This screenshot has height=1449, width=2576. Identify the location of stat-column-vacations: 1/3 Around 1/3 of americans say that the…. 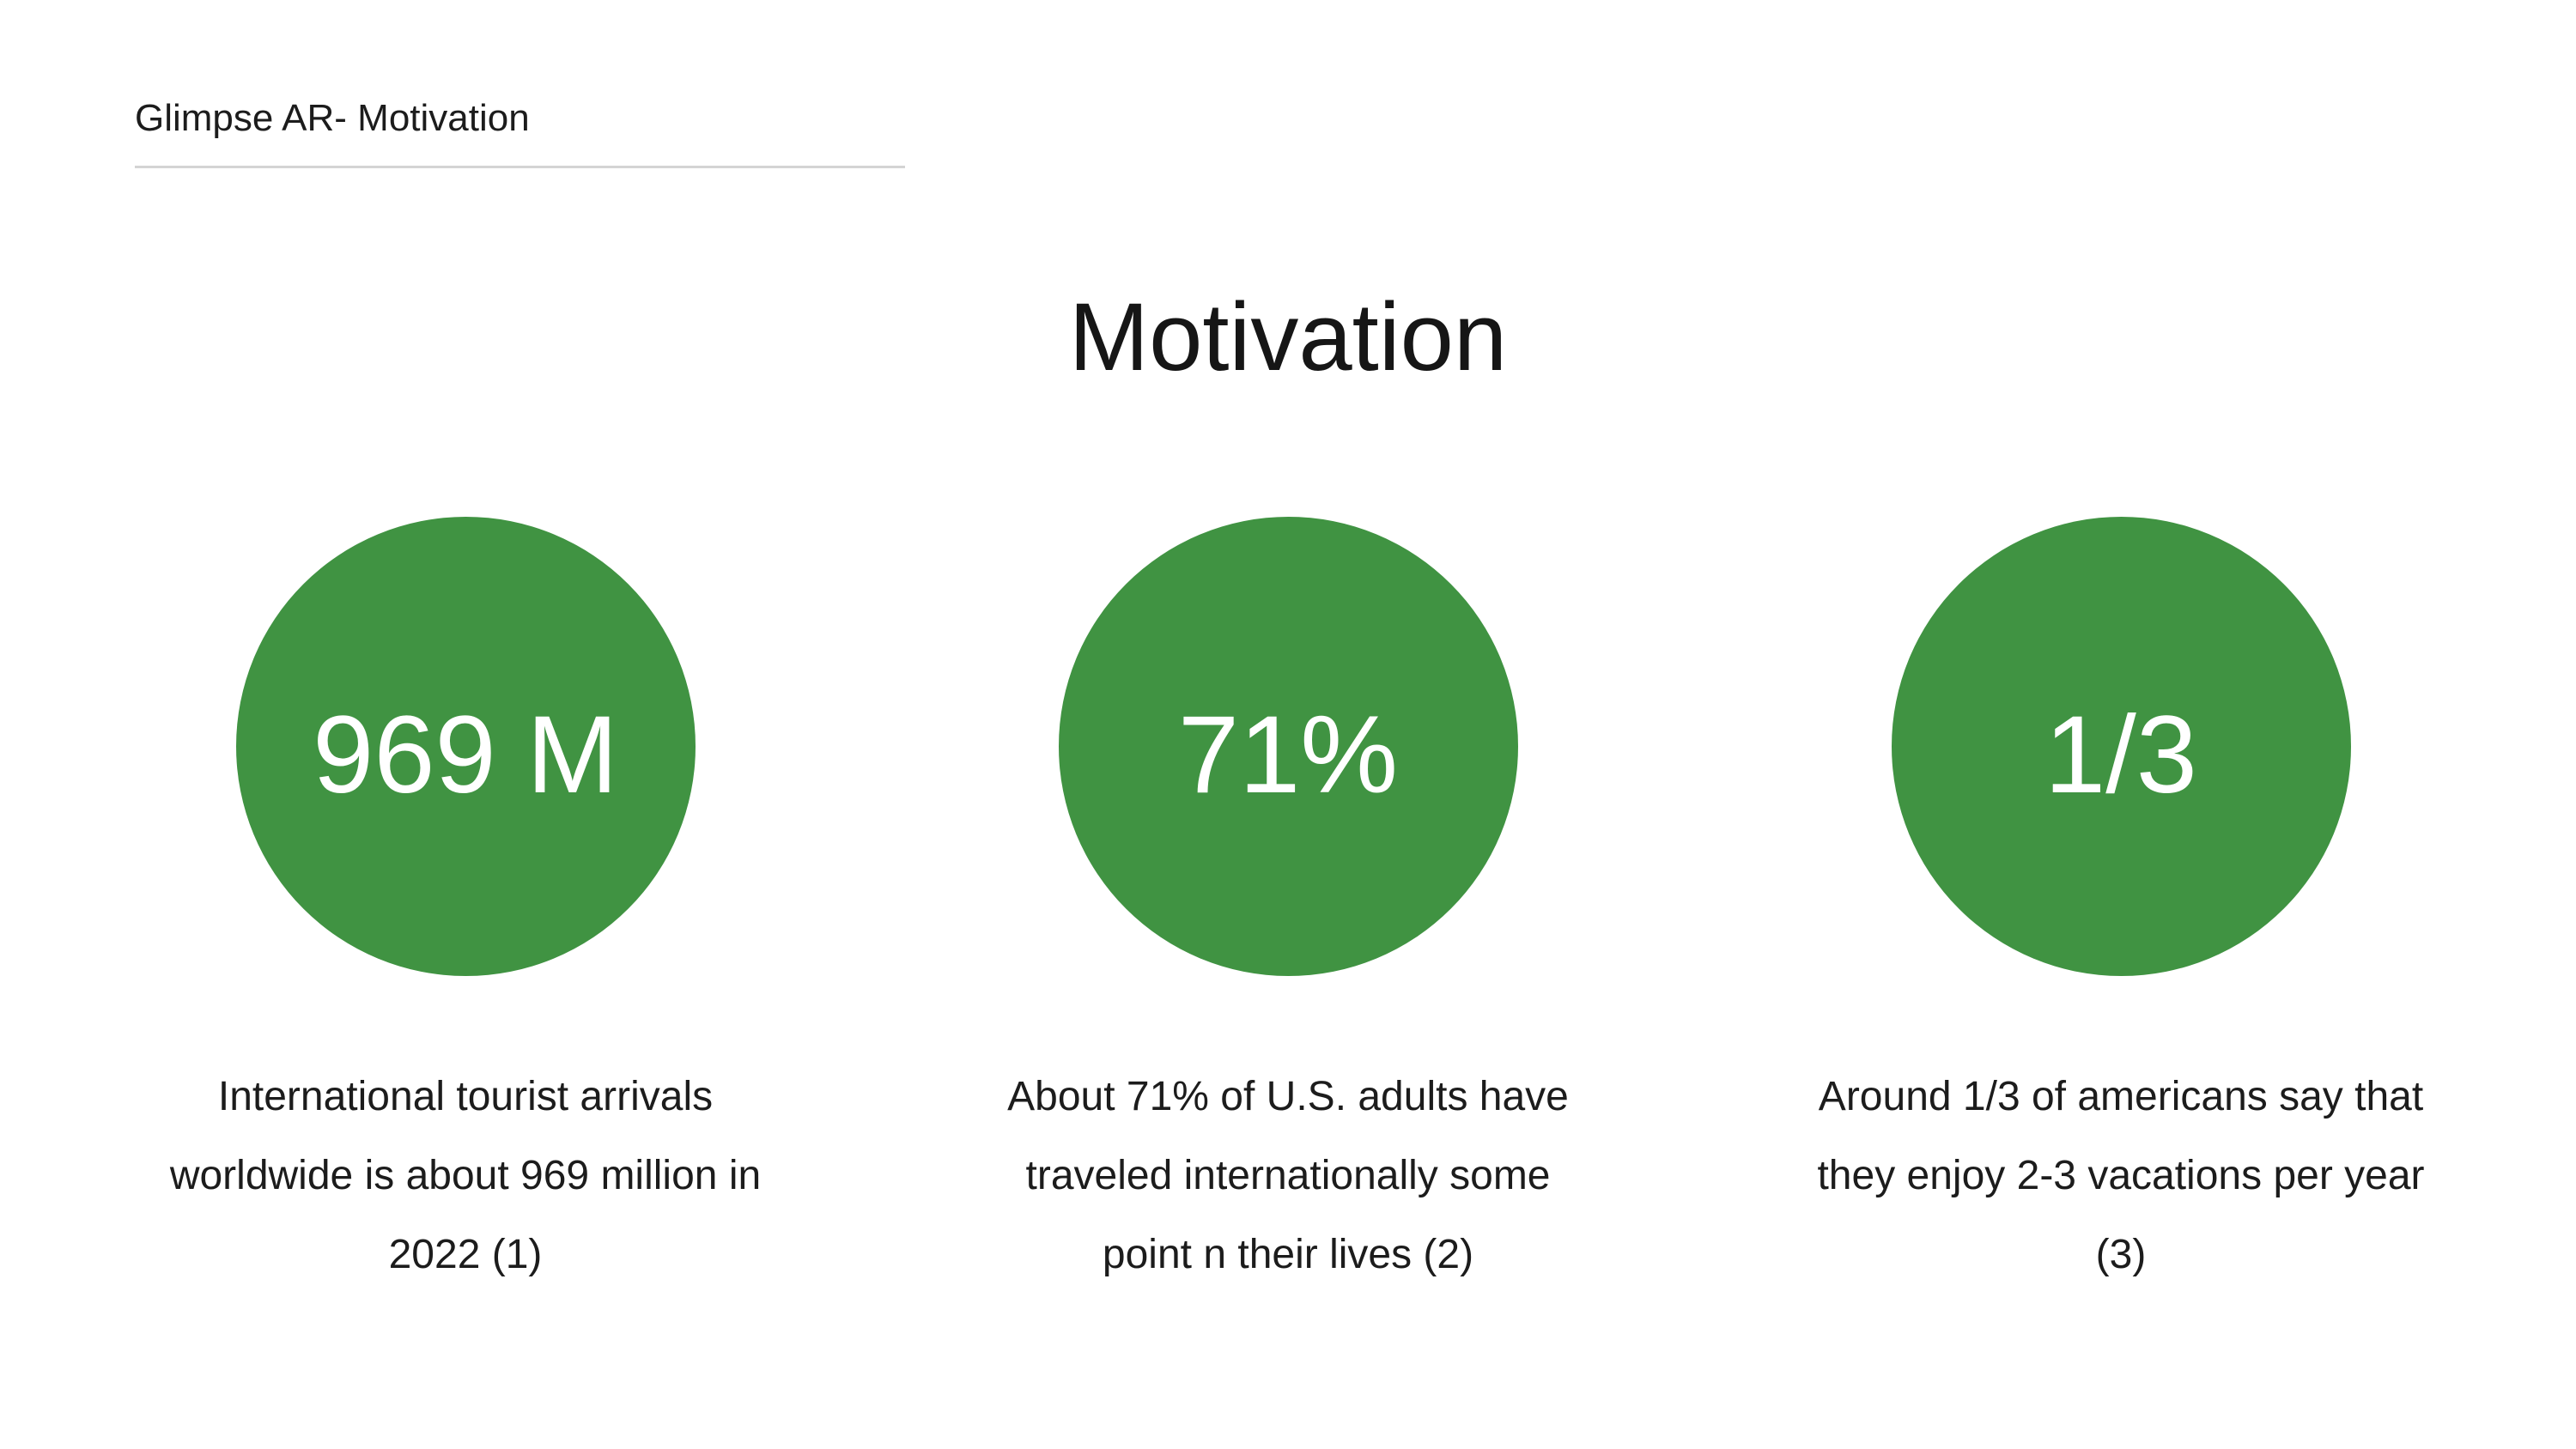
(2121, 905).